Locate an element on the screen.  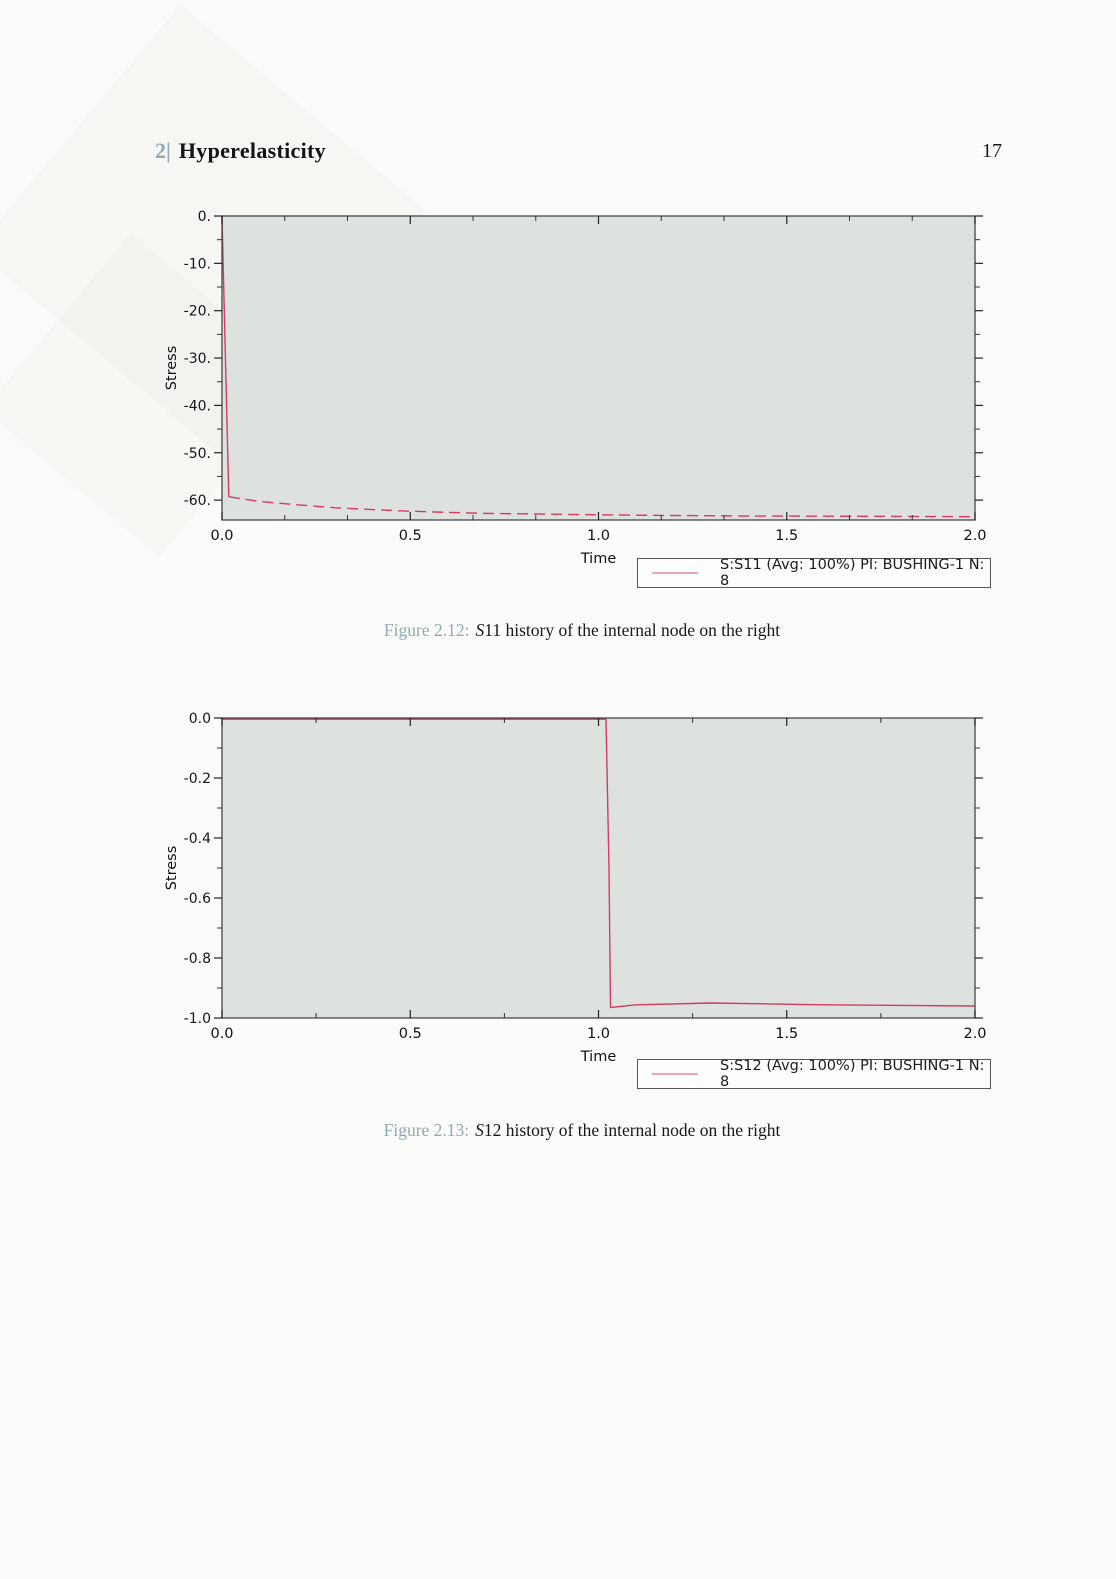
caption-label: Figure 2.13: is located at coordinates (426, 1130).